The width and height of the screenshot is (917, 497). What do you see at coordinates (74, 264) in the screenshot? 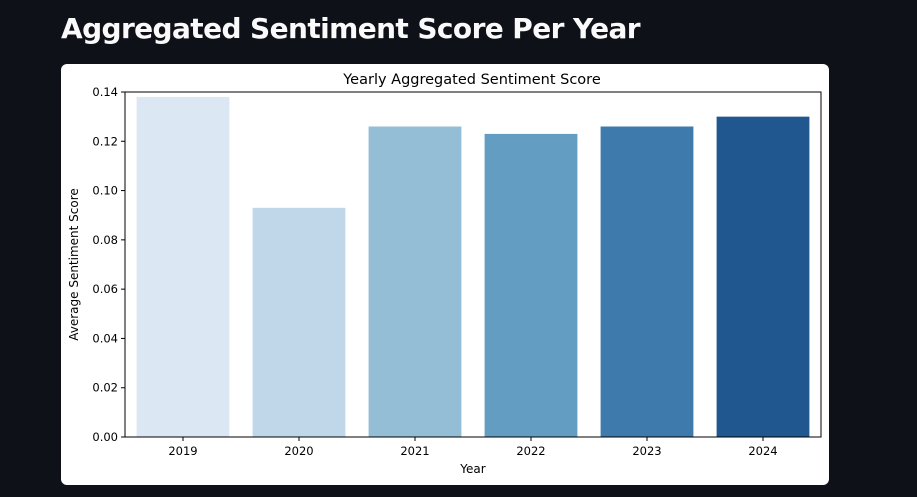
I see `y-axis-label: Average Sentiment Score` at bounding box center [74, 264].